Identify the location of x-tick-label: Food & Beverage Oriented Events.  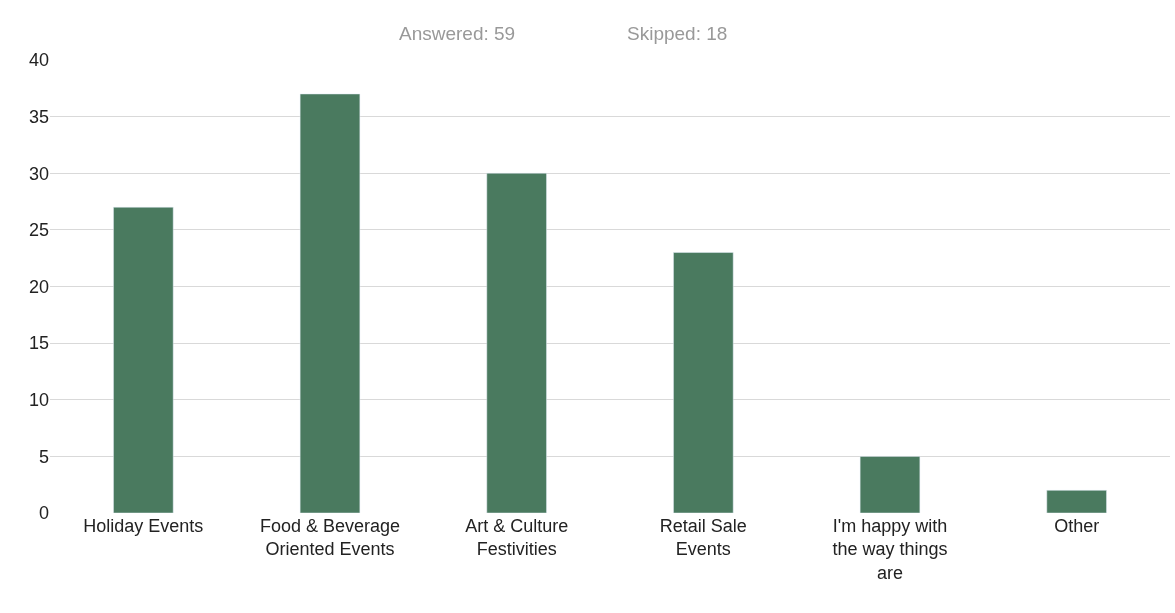
(330, 538).